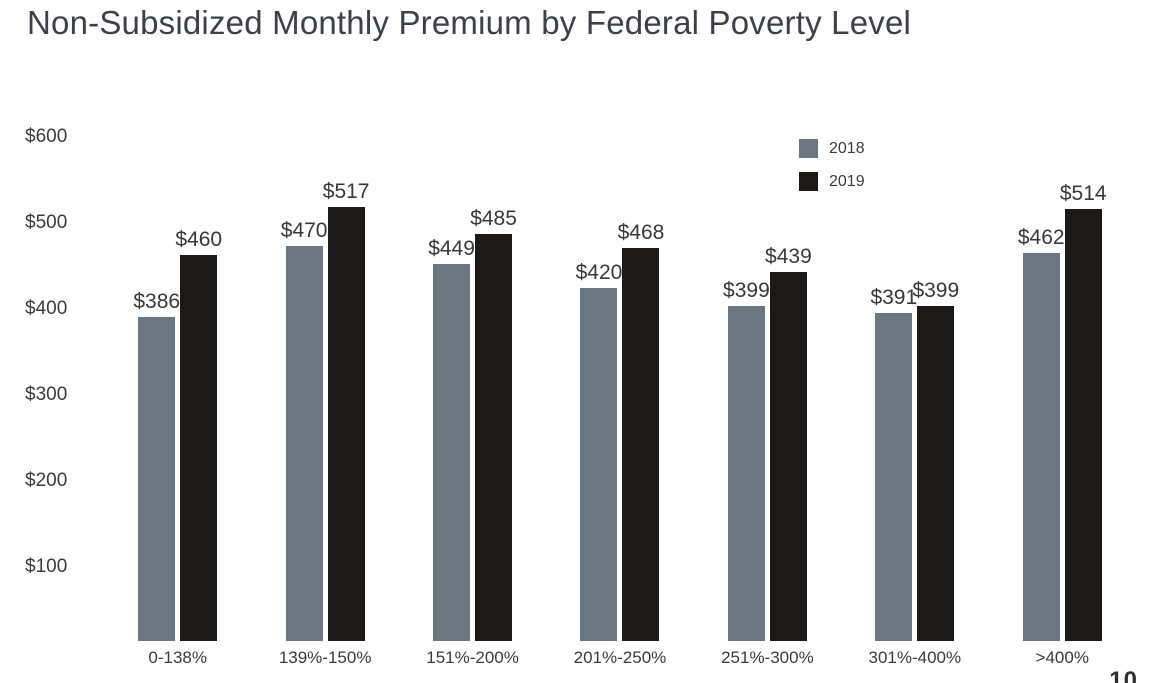 The width and height of the screenshot is (1152, 683). What do you see at coordinates (915, 657) in the screenshot?
I see `x-axis-category-label: 301%-400%` at bounding box center [915, 657].